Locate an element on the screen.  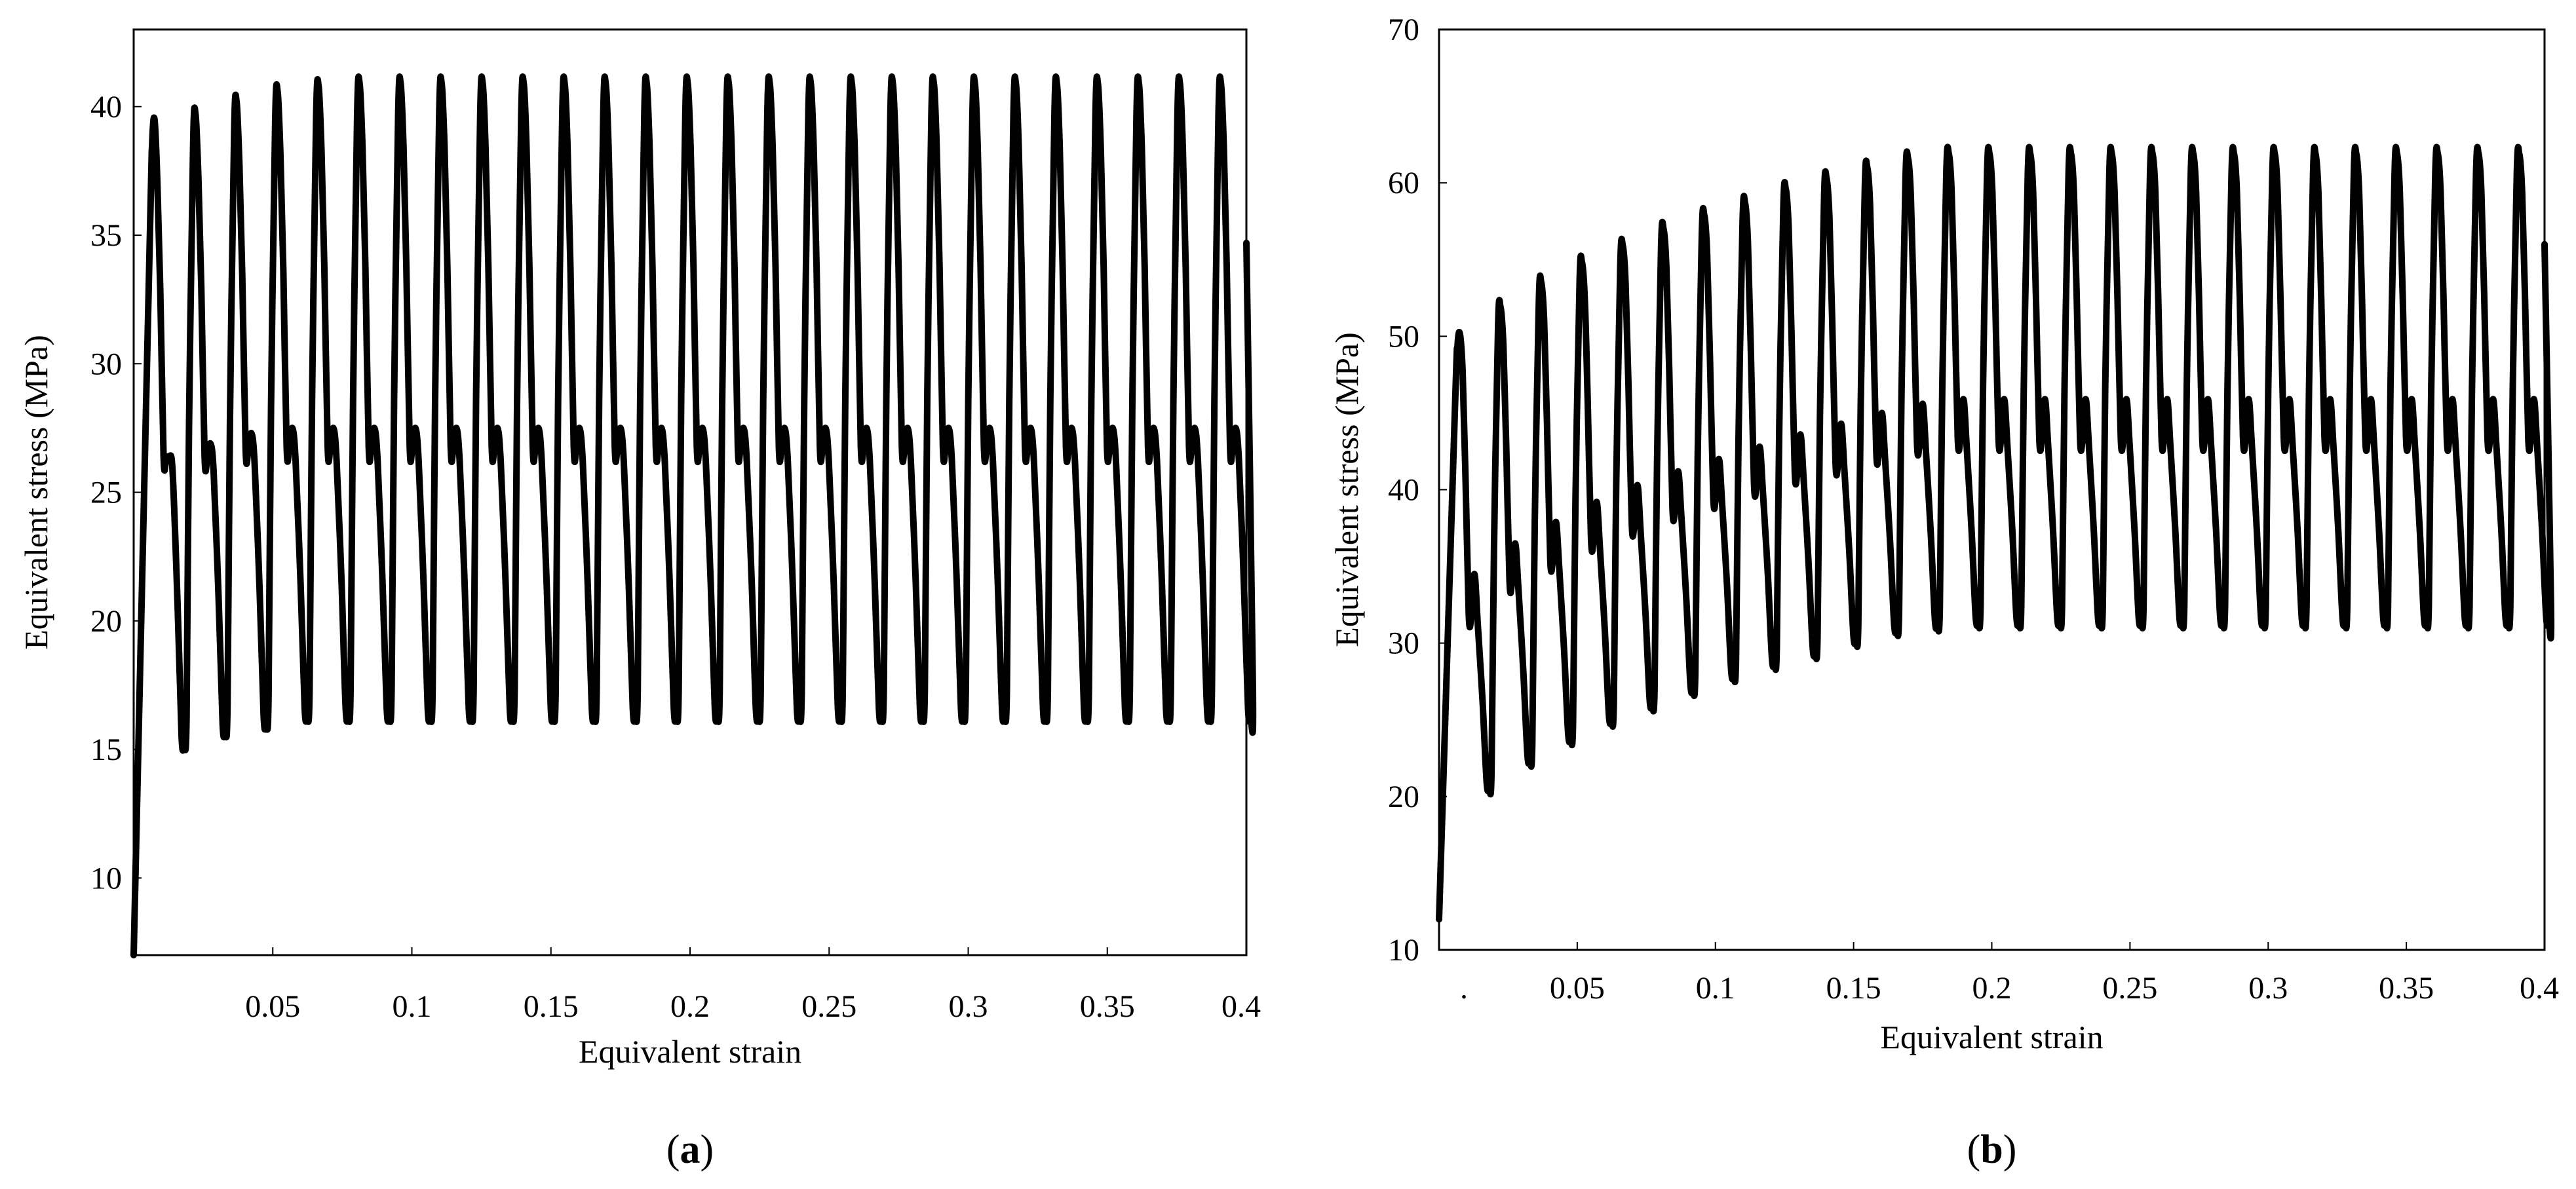
y-tick-label-b: 70 is located at coordinates (1403, 29).